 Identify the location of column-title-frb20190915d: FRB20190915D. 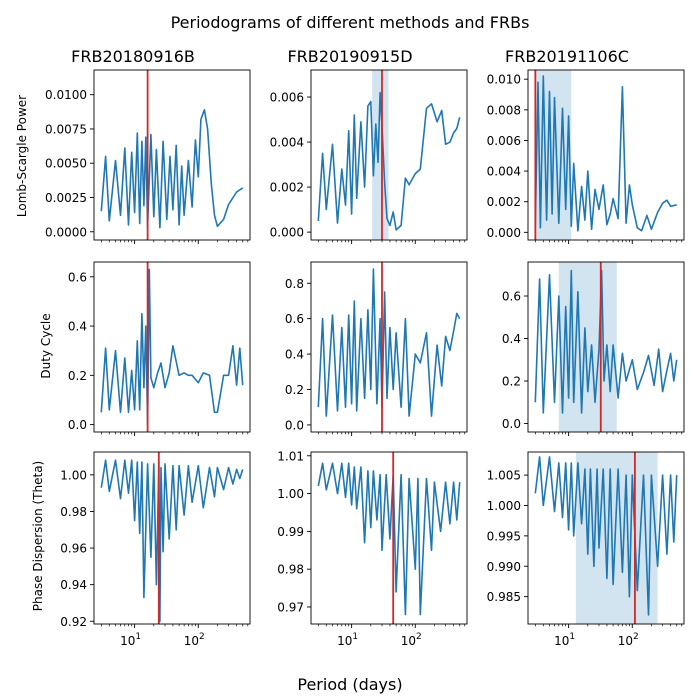
(349, 56).